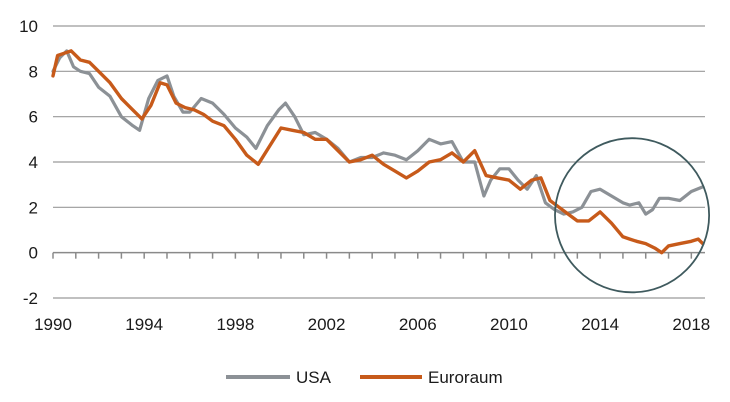  I want to click on y-tick-label: 8, so click(33, 71).